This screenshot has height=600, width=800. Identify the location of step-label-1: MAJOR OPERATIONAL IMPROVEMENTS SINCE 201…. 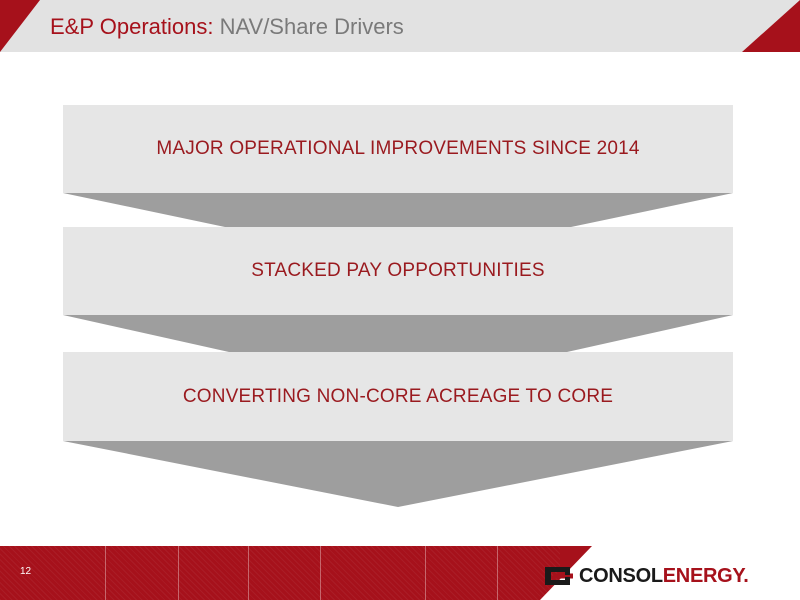
(398, 148).